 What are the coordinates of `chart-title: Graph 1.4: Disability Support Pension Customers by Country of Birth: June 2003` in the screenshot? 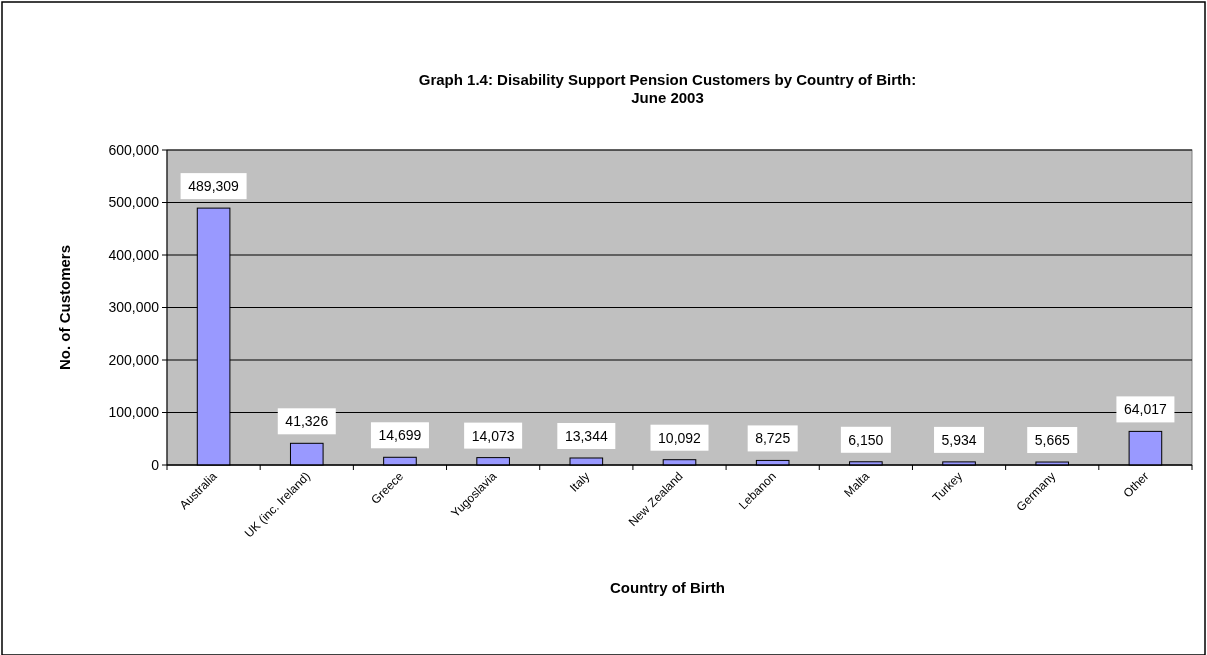 It's located at (667, 88).